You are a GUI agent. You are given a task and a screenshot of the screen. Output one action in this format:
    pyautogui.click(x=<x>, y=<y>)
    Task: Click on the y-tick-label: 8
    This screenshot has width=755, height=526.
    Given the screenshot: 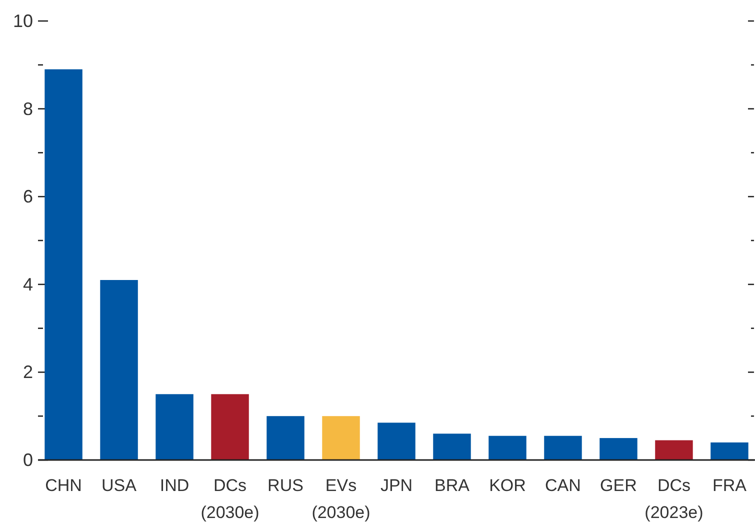 What is the action you would take?
    pyautogui.click(x=27, y=108)
    